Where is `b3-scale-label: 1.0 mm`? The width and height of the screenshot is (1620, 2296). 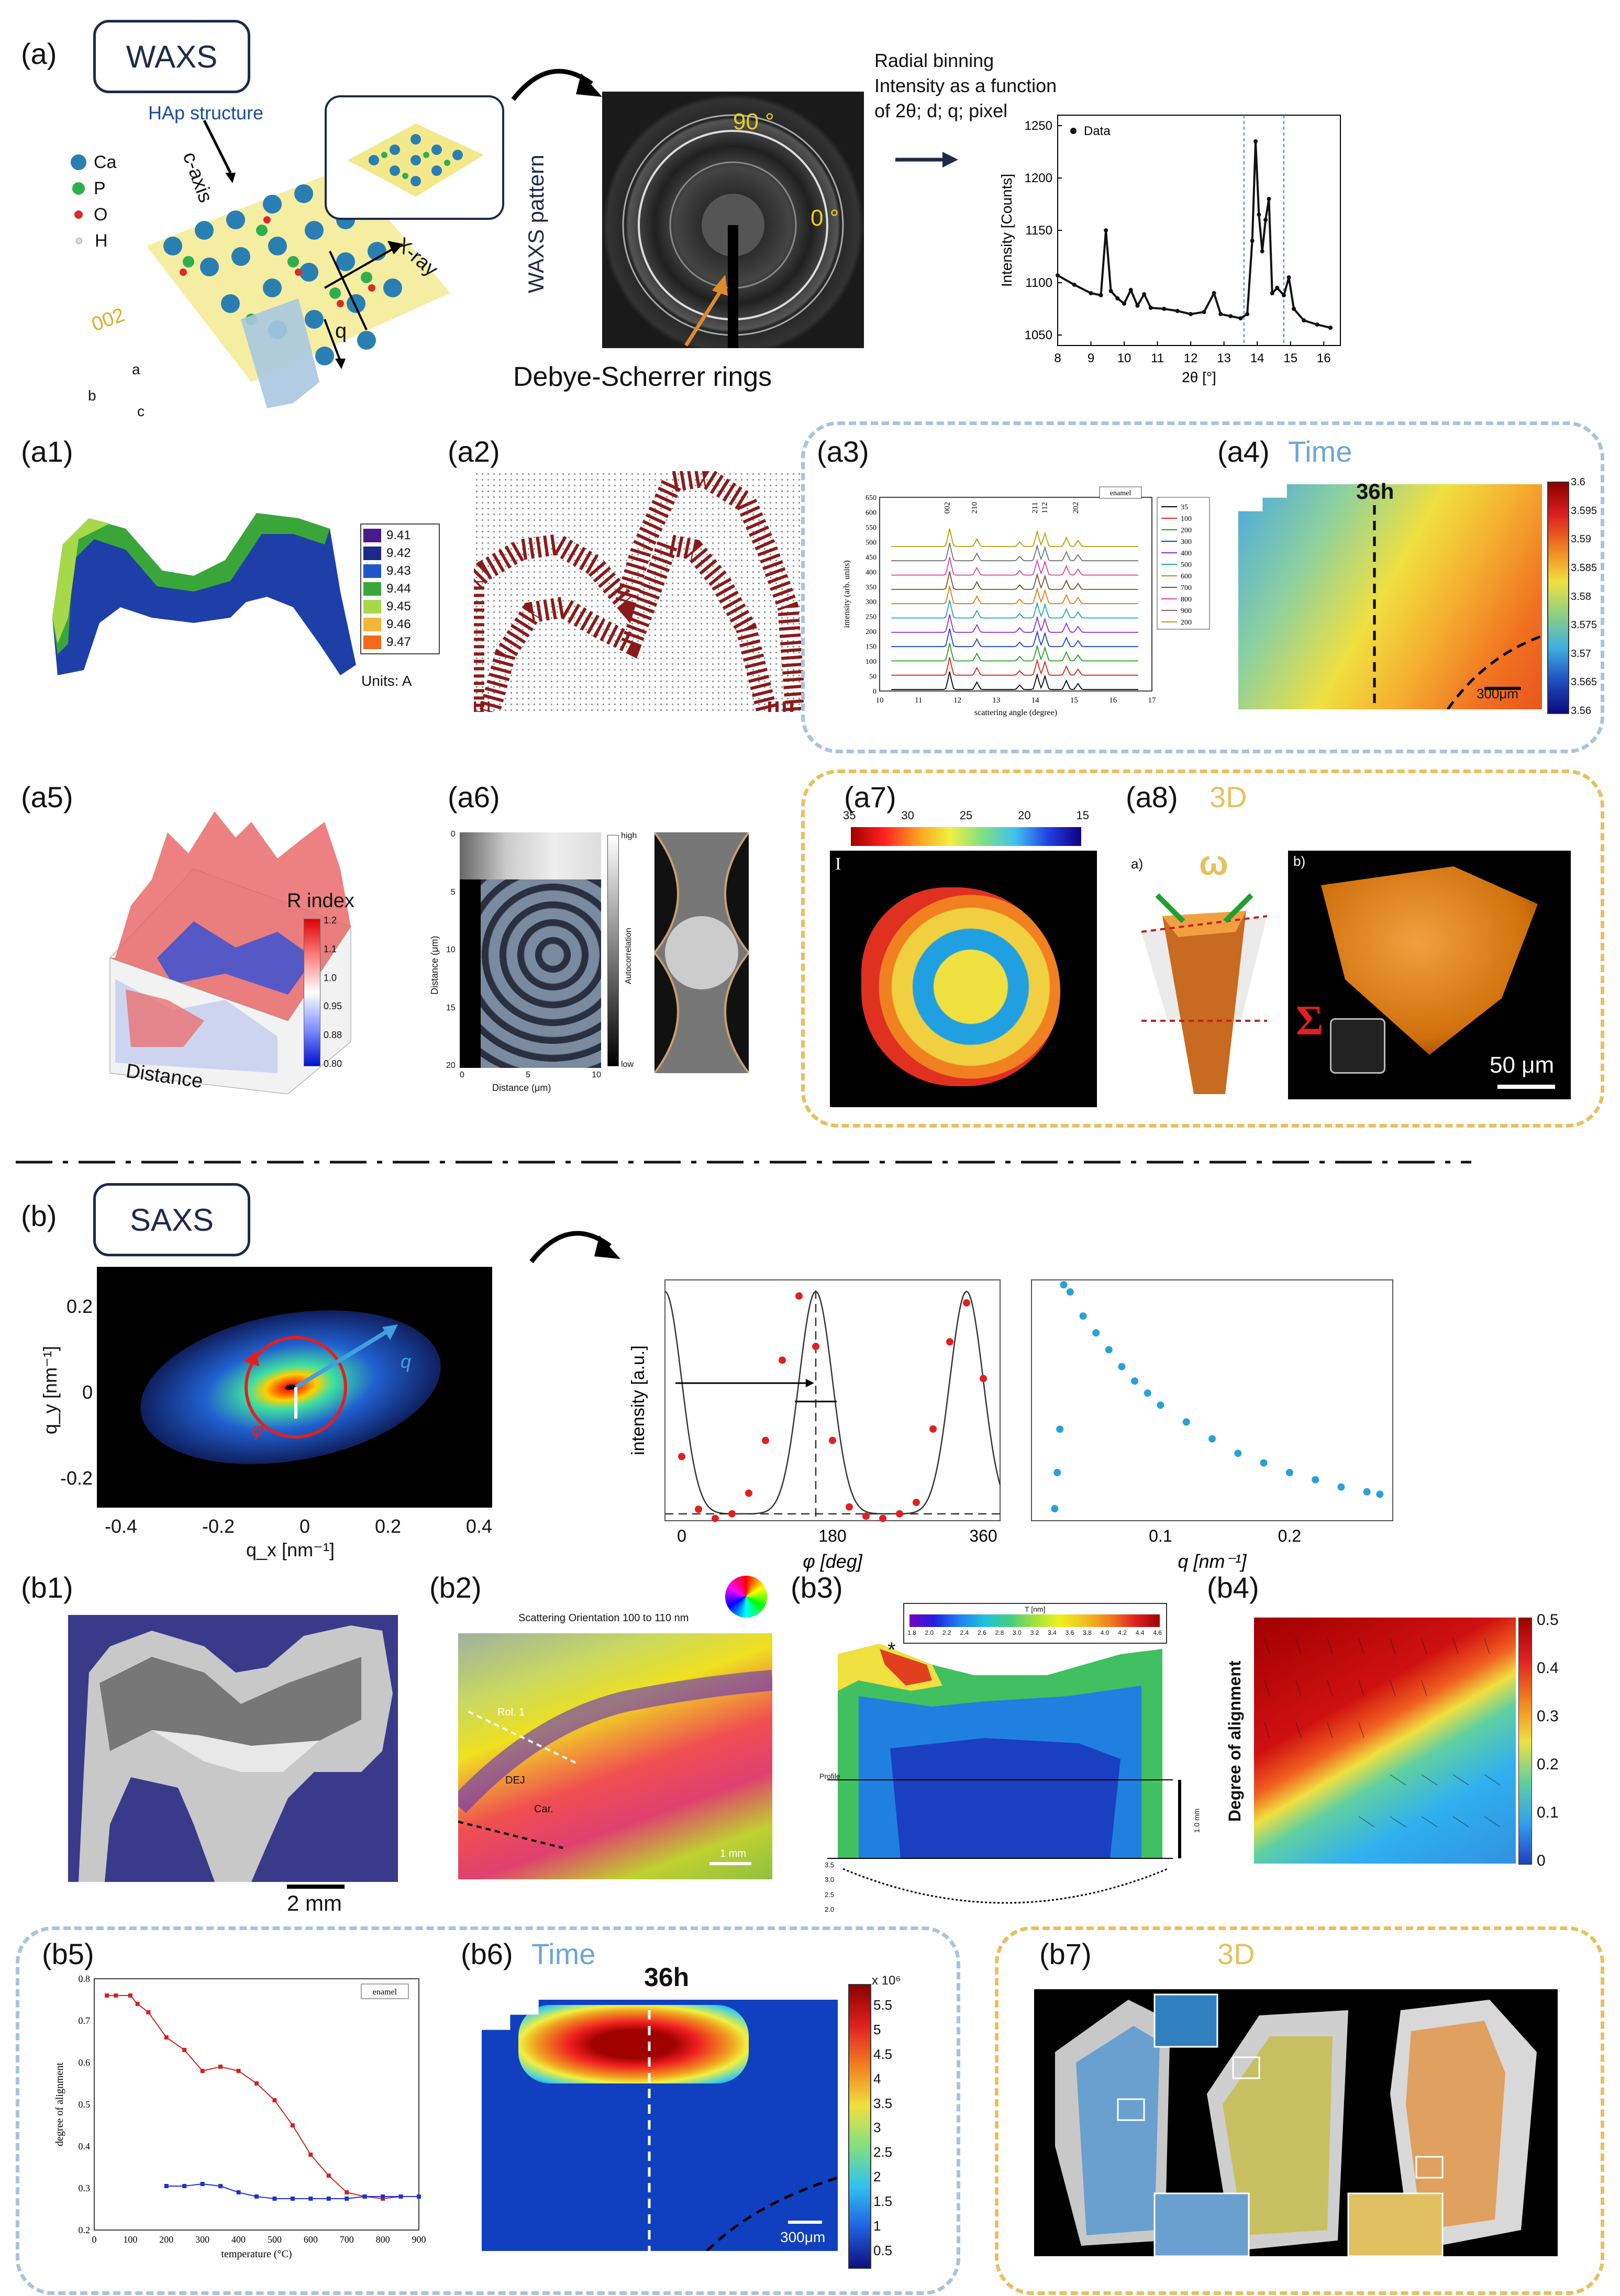
b3-scale-label: 1.0 mm is located at coordinates (1196, 1821).